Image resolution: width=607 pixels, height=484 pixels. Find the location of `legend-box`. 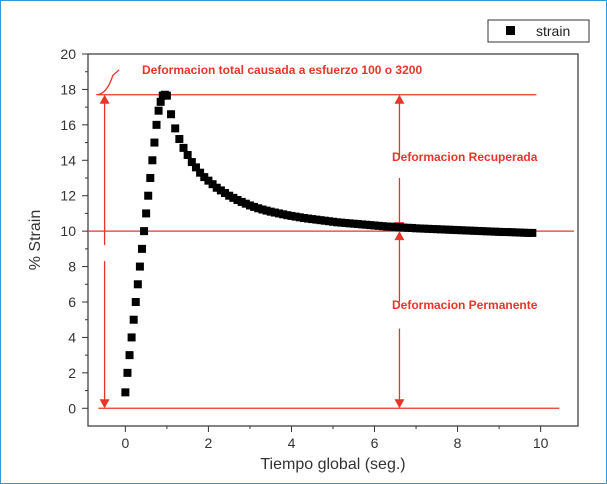

legend-box is located at coordinates (538, 31).